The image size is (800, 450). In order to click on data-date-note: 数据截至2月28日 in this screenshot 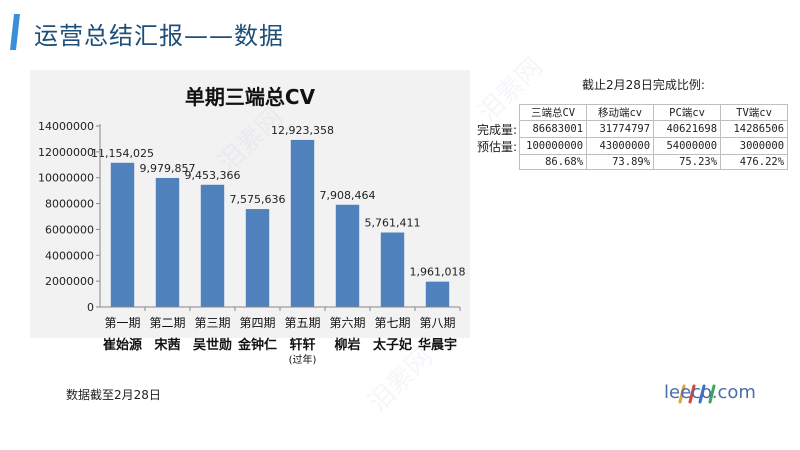, I will do `click(113, 395)`.